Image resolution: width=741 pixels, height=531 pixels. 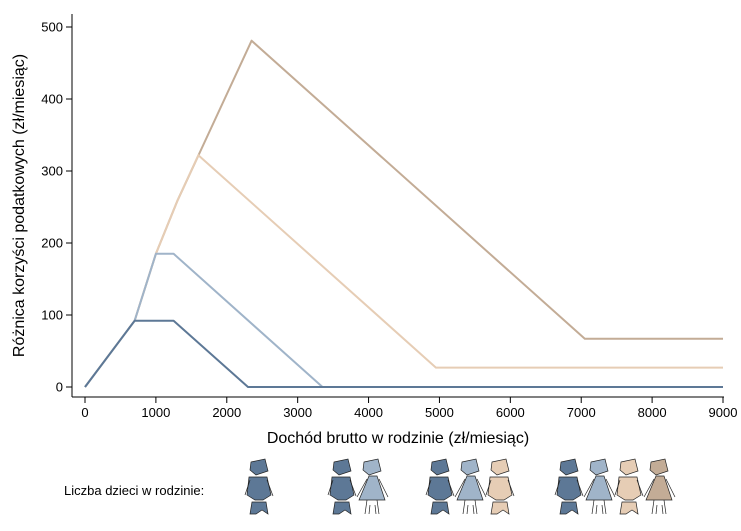 I want to click on x-tick-label: 1000, so click(x=155, y=412).